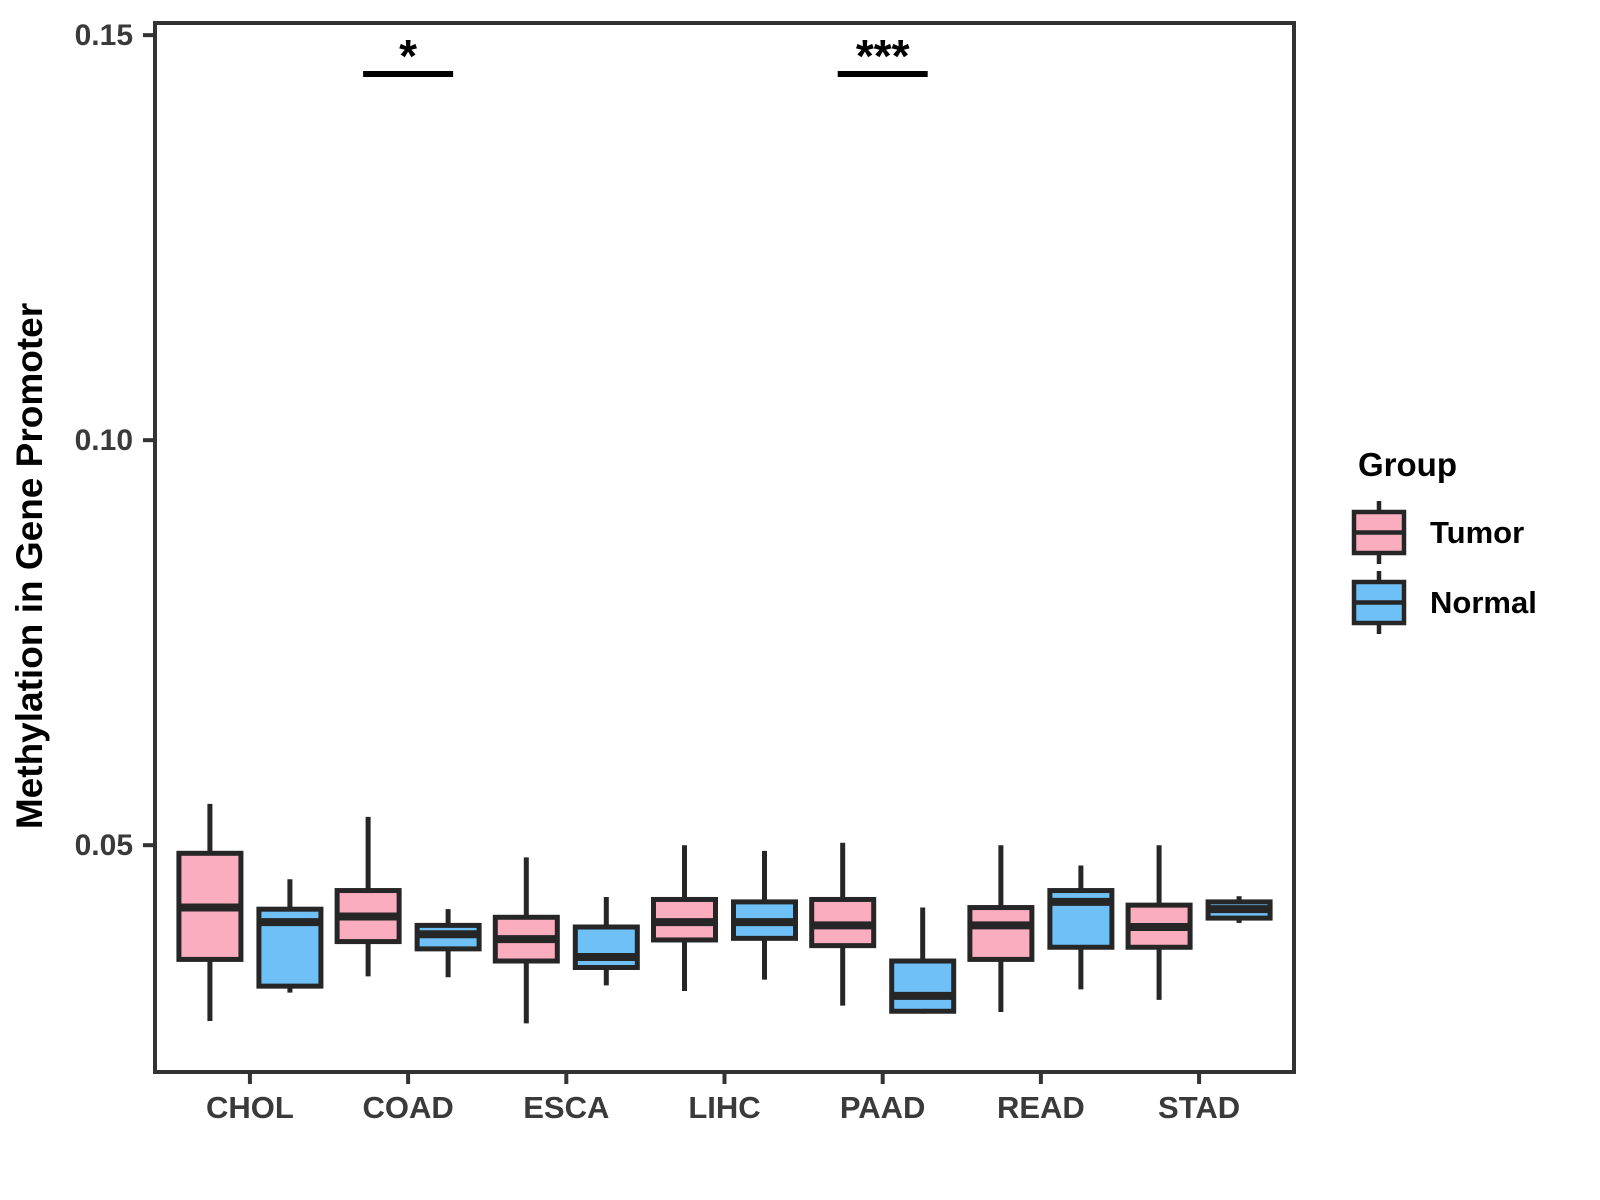 This screenshot has height=1200, width=1600. What do you see at coordinates (1483, 602) in the screenshot?
I see `legend-label-normal: Normal` at bounding box center [1483, 602].